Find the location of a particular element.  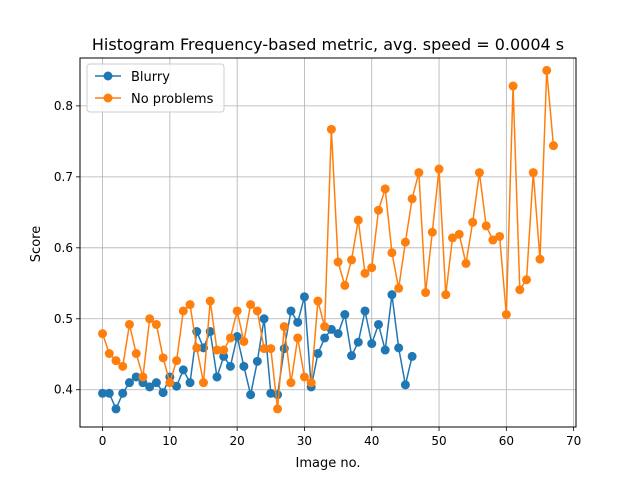

x-tick-label: 10 is located at coordinates (169, 441).